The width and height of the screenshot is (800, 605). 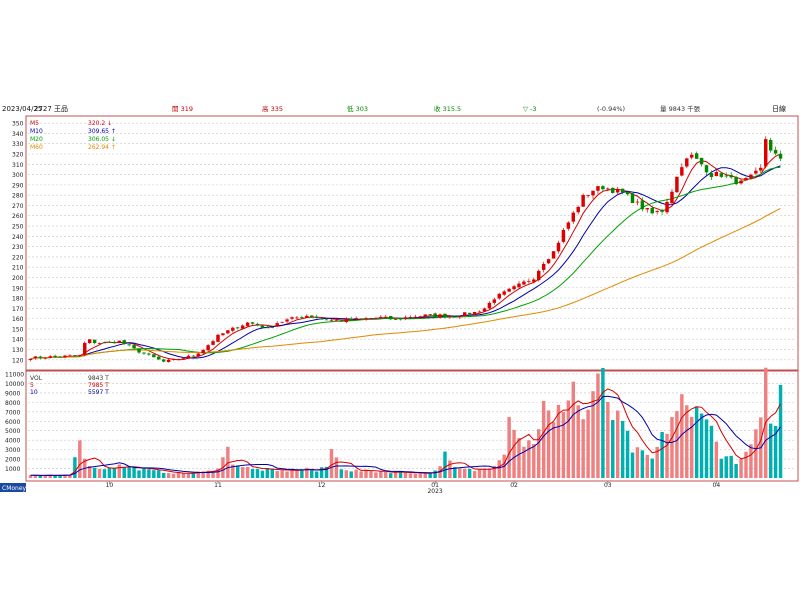 What do you see at coordinates (13, 487) in the screenshot?
I see `brand-badge` at bounding box center [13, 487].